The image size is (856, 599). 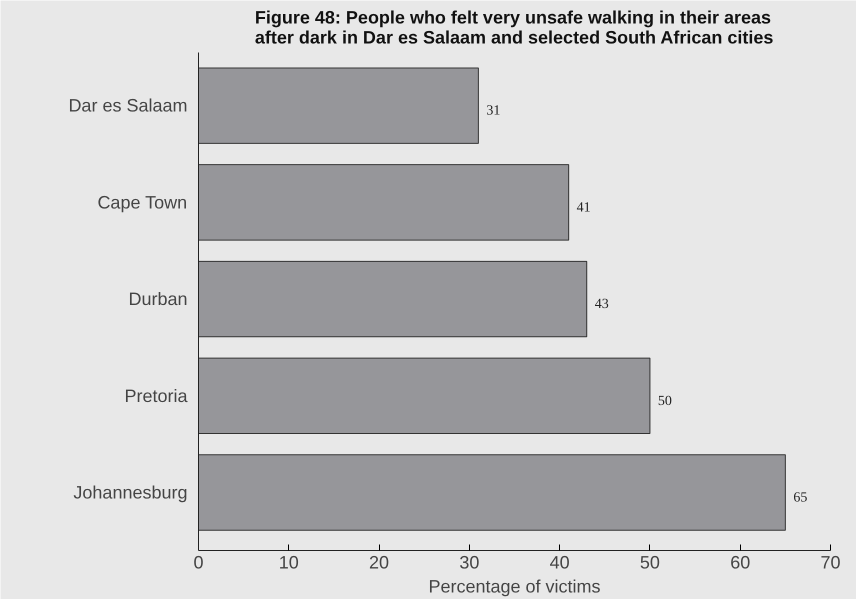 What do you see at coordinates (740, 562) in the screenshot?
I see `x-tick-label: 60` at bounding box center [740, 562].